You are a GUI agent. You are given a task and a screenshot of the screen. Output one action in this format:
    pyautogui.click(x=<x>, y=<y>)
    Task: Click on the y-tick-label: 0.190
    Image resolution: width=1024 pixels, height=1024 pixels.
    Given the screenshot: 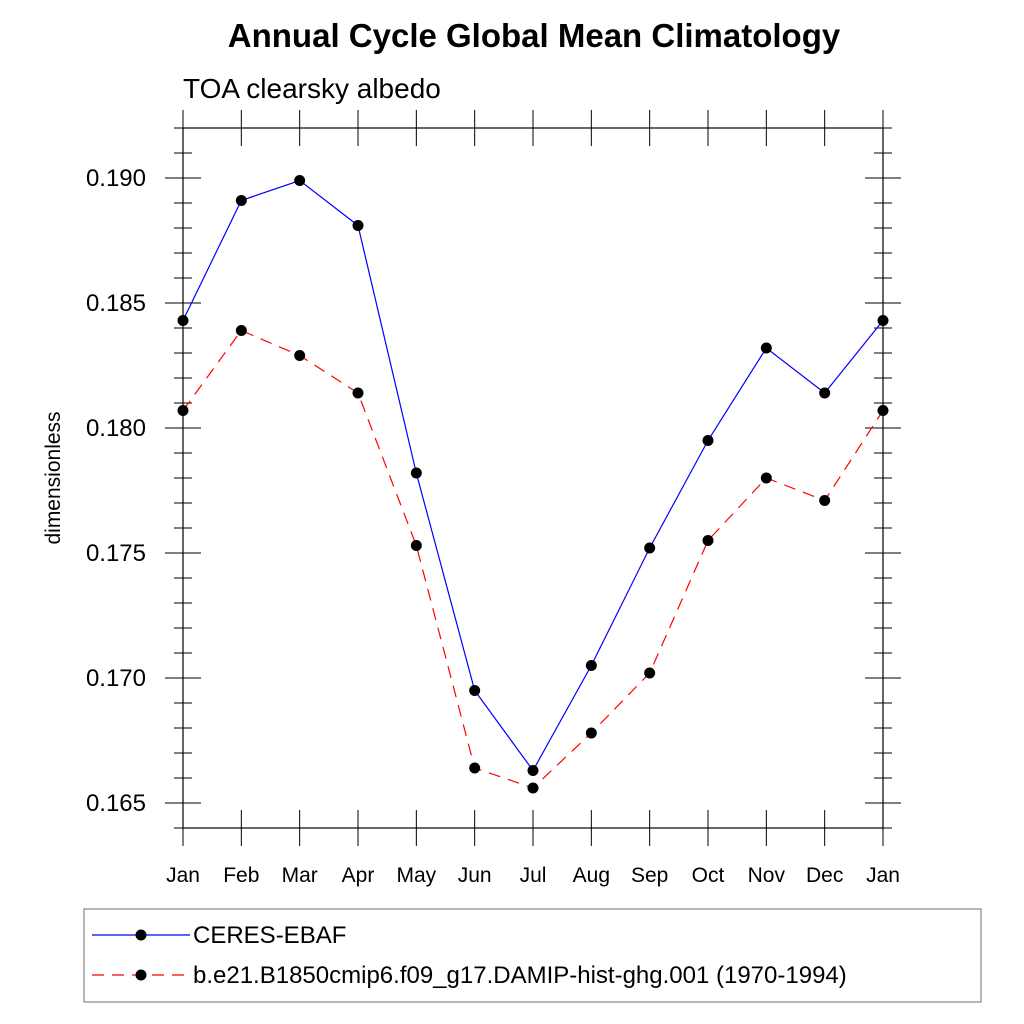 What is the action you would take?
    pyautogui.click(x=116, y=178)
    